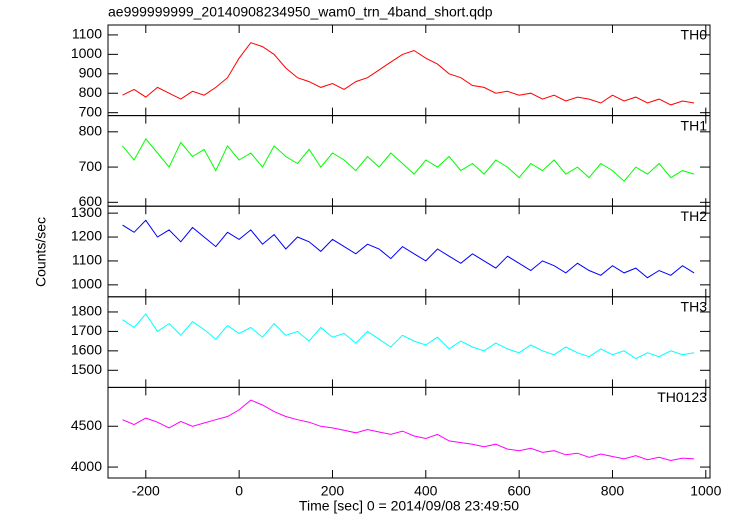 The height and width of the screenshot is (516, 736). What do you see at coordinates (682, 397) in the screenshot?
I see `panel-label: TH0123` at bounding box center [682, 397].